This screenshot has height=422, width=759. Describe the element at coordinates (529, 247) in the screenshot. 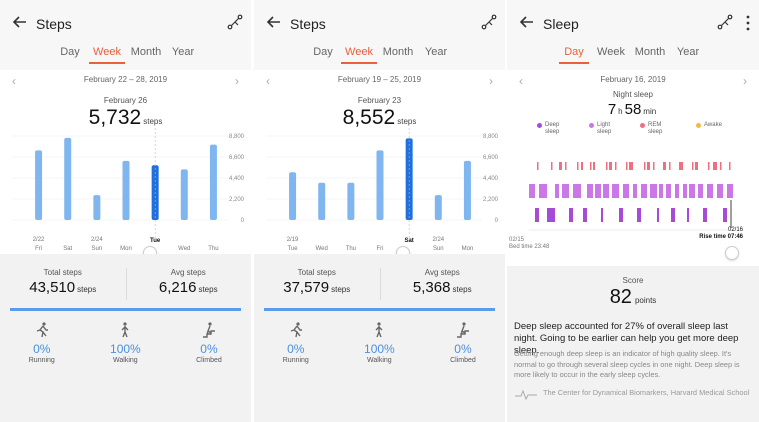

I see `bed-time-label: Bed time 23:48` at that location.